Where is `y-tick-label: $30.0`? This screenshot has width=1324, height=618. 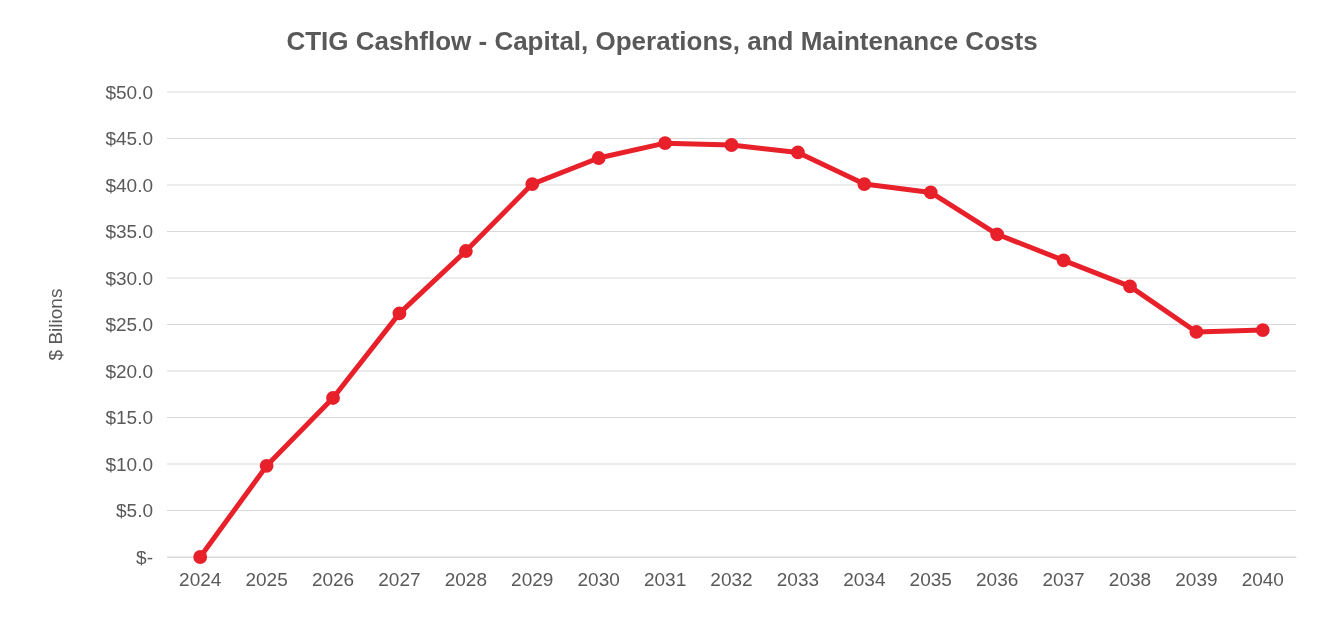 y-tick-label: $30.0 is located at coordinates (129, 278).